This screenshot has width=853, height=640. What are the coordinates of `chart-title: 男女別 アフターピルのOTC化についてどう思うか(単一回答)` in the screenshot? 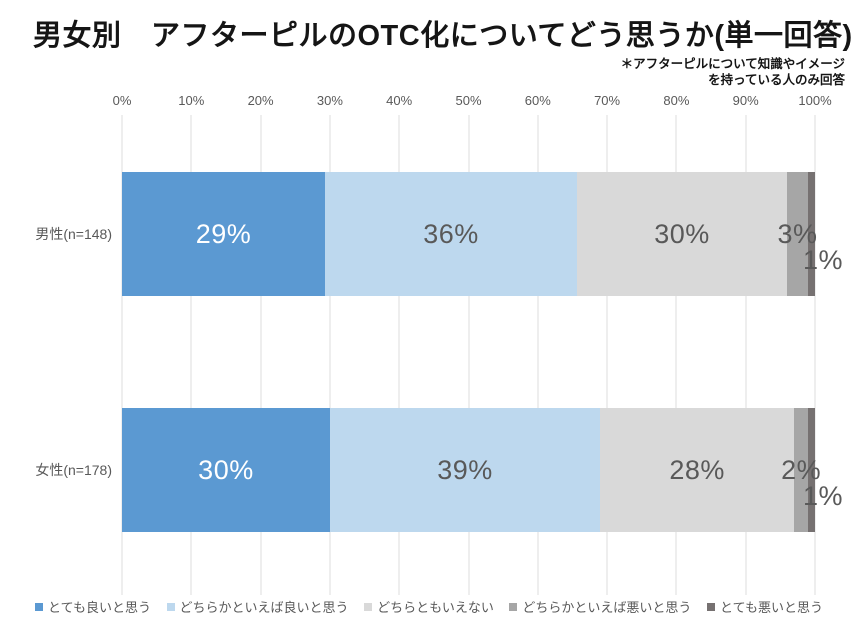 It's located at (443, 36).